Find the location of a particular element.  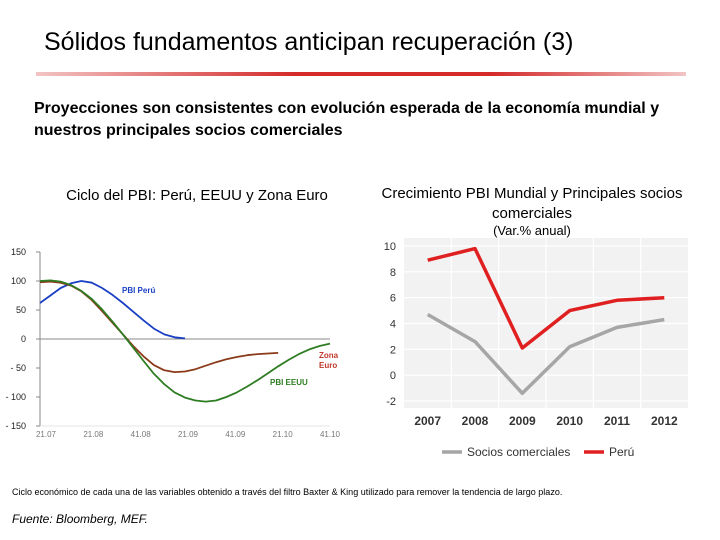

left-x-tick-label: 21.08 is located at coordinates (93, 434).